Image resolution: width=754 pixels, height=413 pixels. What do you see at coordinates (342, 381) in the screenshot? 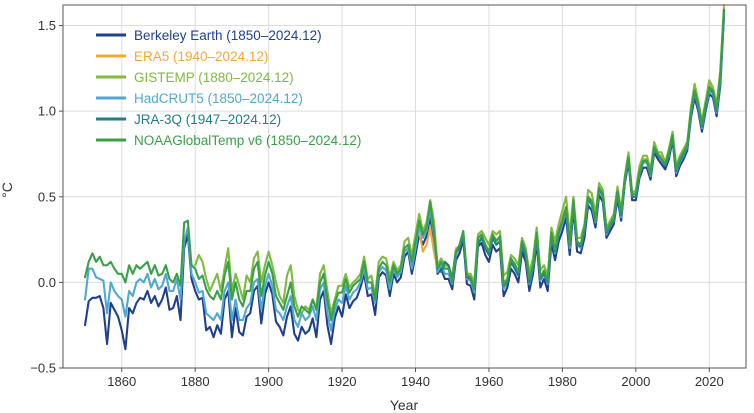
I see `x-tick-label: 1920` at bounding box center [342, 381].